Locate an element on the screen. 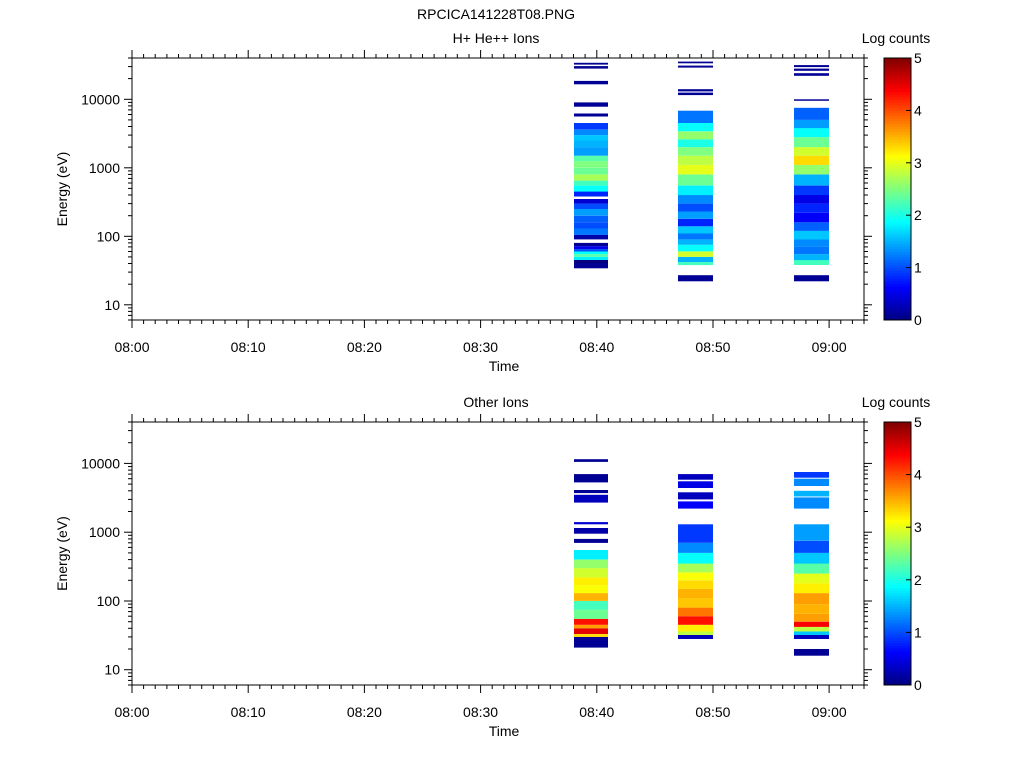  y-tick-label: 1000 is located at coordinates (104, 168).